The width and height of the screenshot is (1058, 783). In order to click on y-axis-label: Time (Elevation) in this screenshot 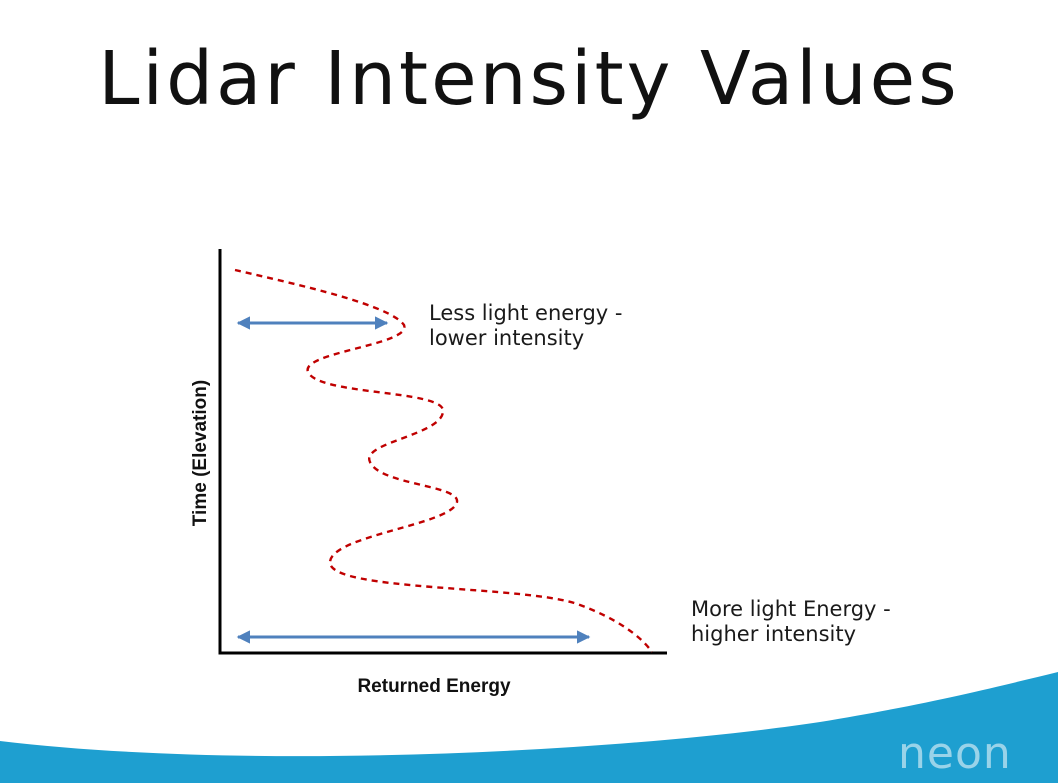, I will do `click(200, 453)`.